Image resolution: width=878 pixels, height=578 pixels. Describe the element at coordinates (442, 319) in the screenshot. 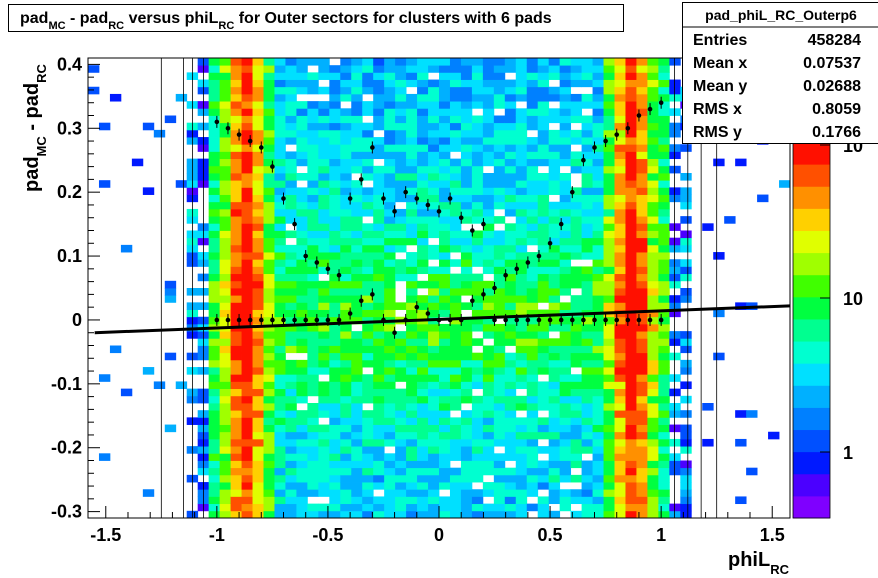

I see `fit-line` at that location.